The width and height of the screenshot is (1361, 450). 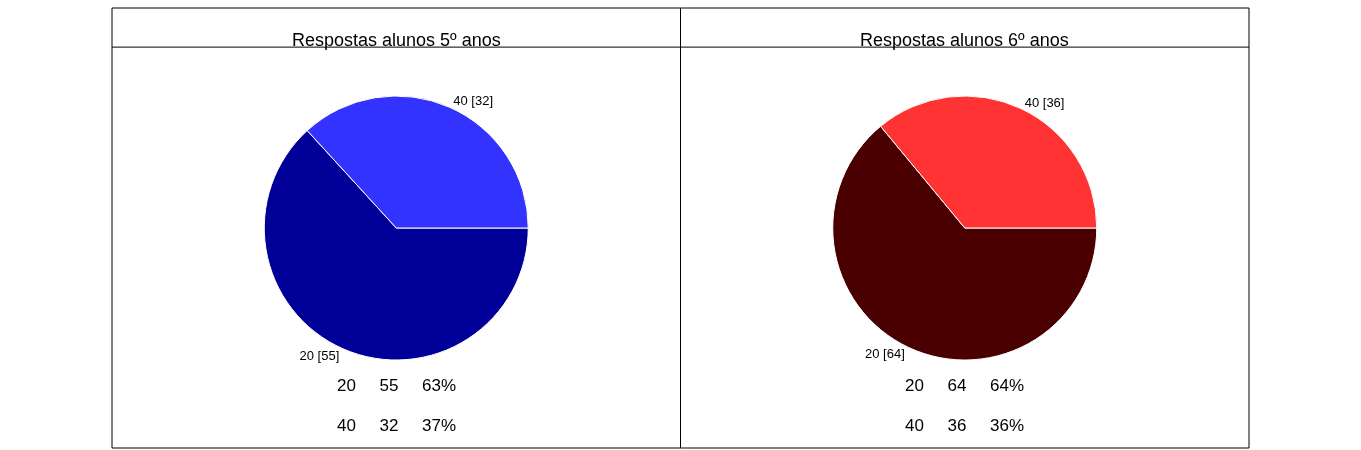 What do you see at coordinates (397, 425) in the screenshot?
I see `text: 40 32 37%` at bounding box center [397, 425].